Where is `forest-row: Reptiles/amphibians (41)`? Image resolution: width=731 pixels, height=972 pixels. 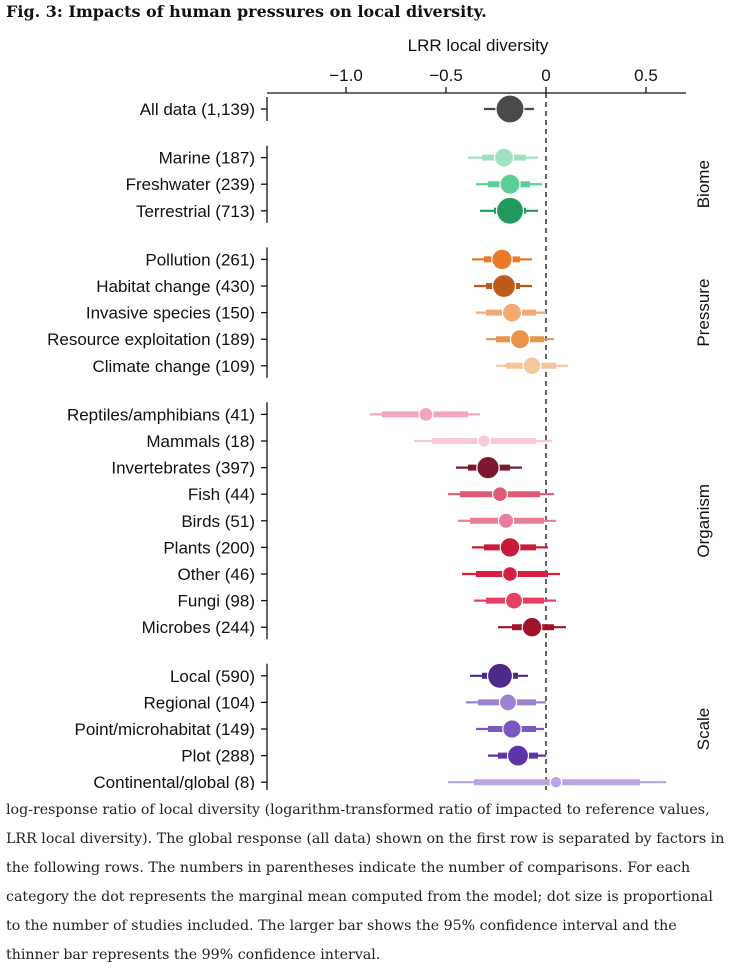 forest-row: Reptiles/amphibians (41) is located at coordinates (273, 414).